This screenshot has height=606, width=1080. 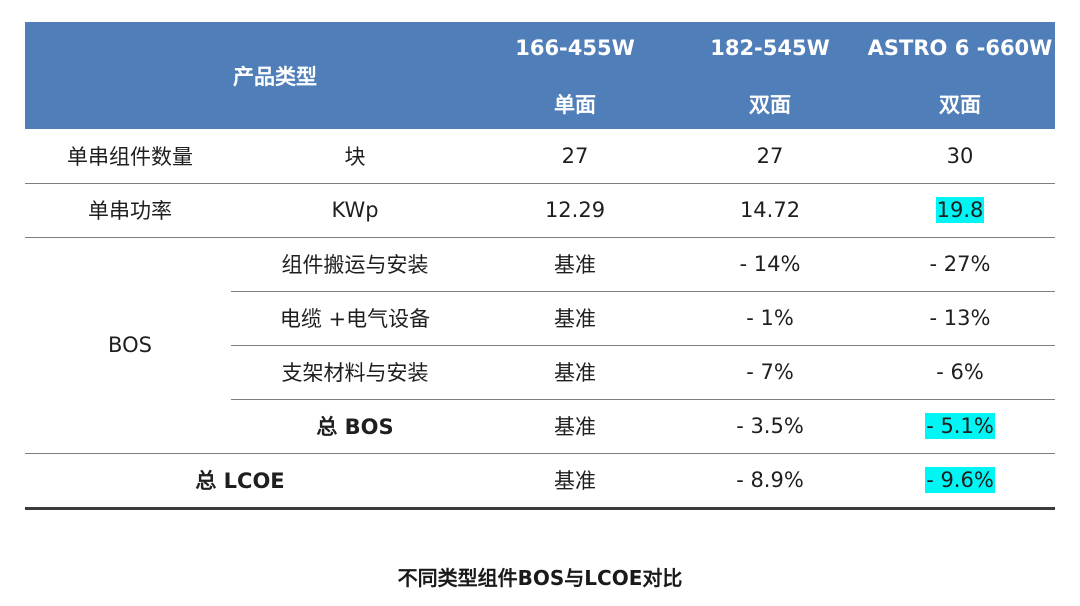 I want to click on header-col-3-name: ASTRO 6 -660W, so click(x=960, y=48).